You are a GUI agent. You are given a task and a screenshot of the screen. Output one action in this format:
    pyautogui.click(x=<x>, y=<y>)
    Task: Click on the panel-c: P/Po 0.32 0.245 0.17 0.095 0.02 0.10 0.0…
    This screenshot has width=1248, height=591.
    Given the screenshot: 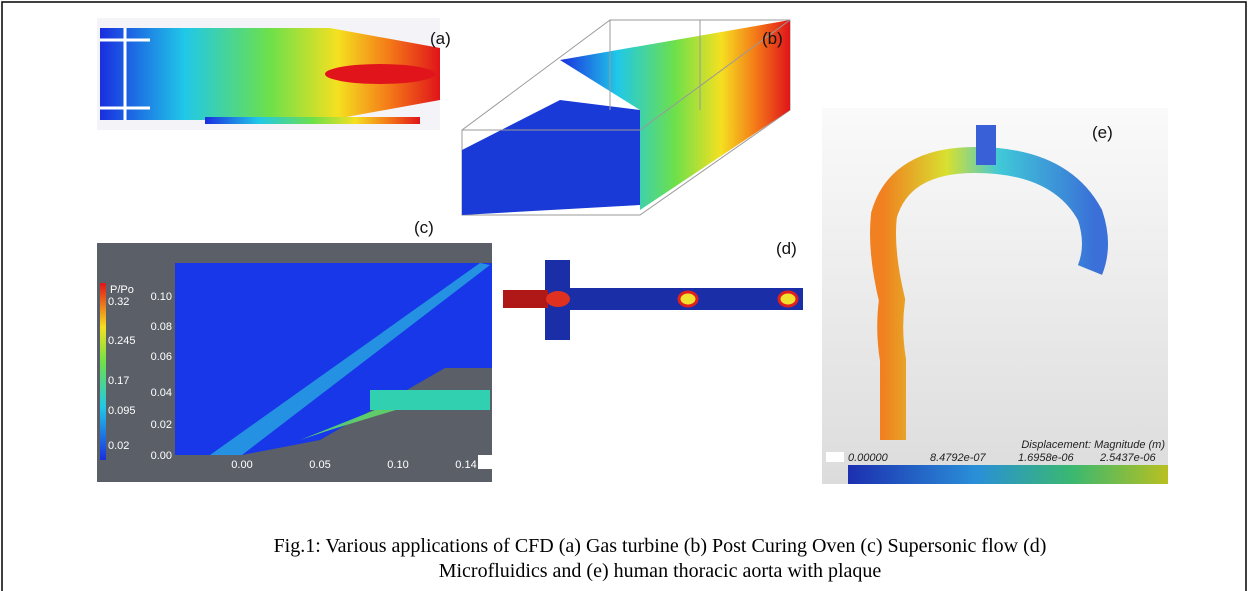 What is the action you would take?
    pyautogui.click(x=294, y=350)
    